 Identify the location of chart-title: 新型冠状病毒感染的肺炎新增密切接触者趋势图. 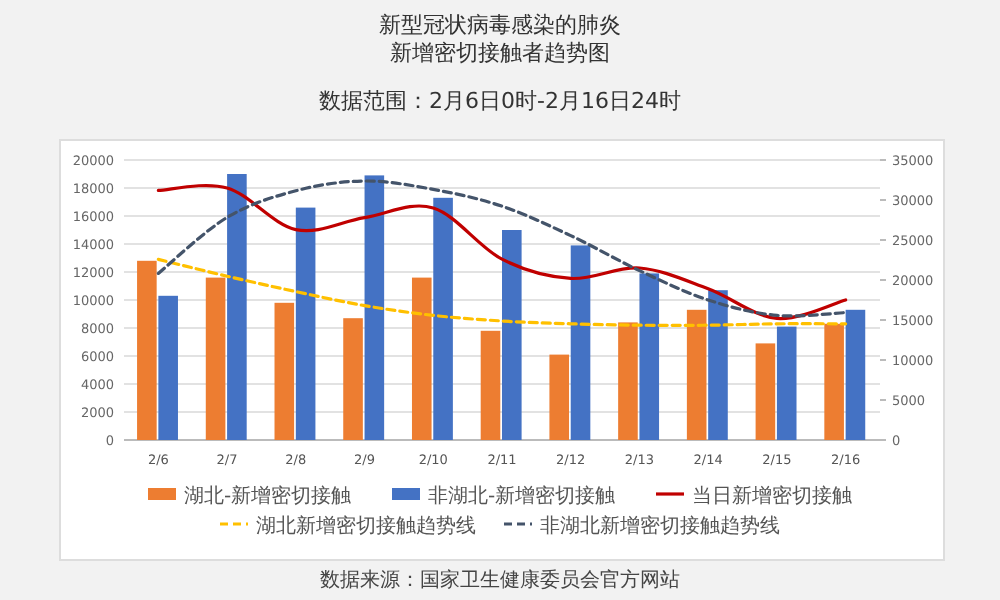
(500, 39).